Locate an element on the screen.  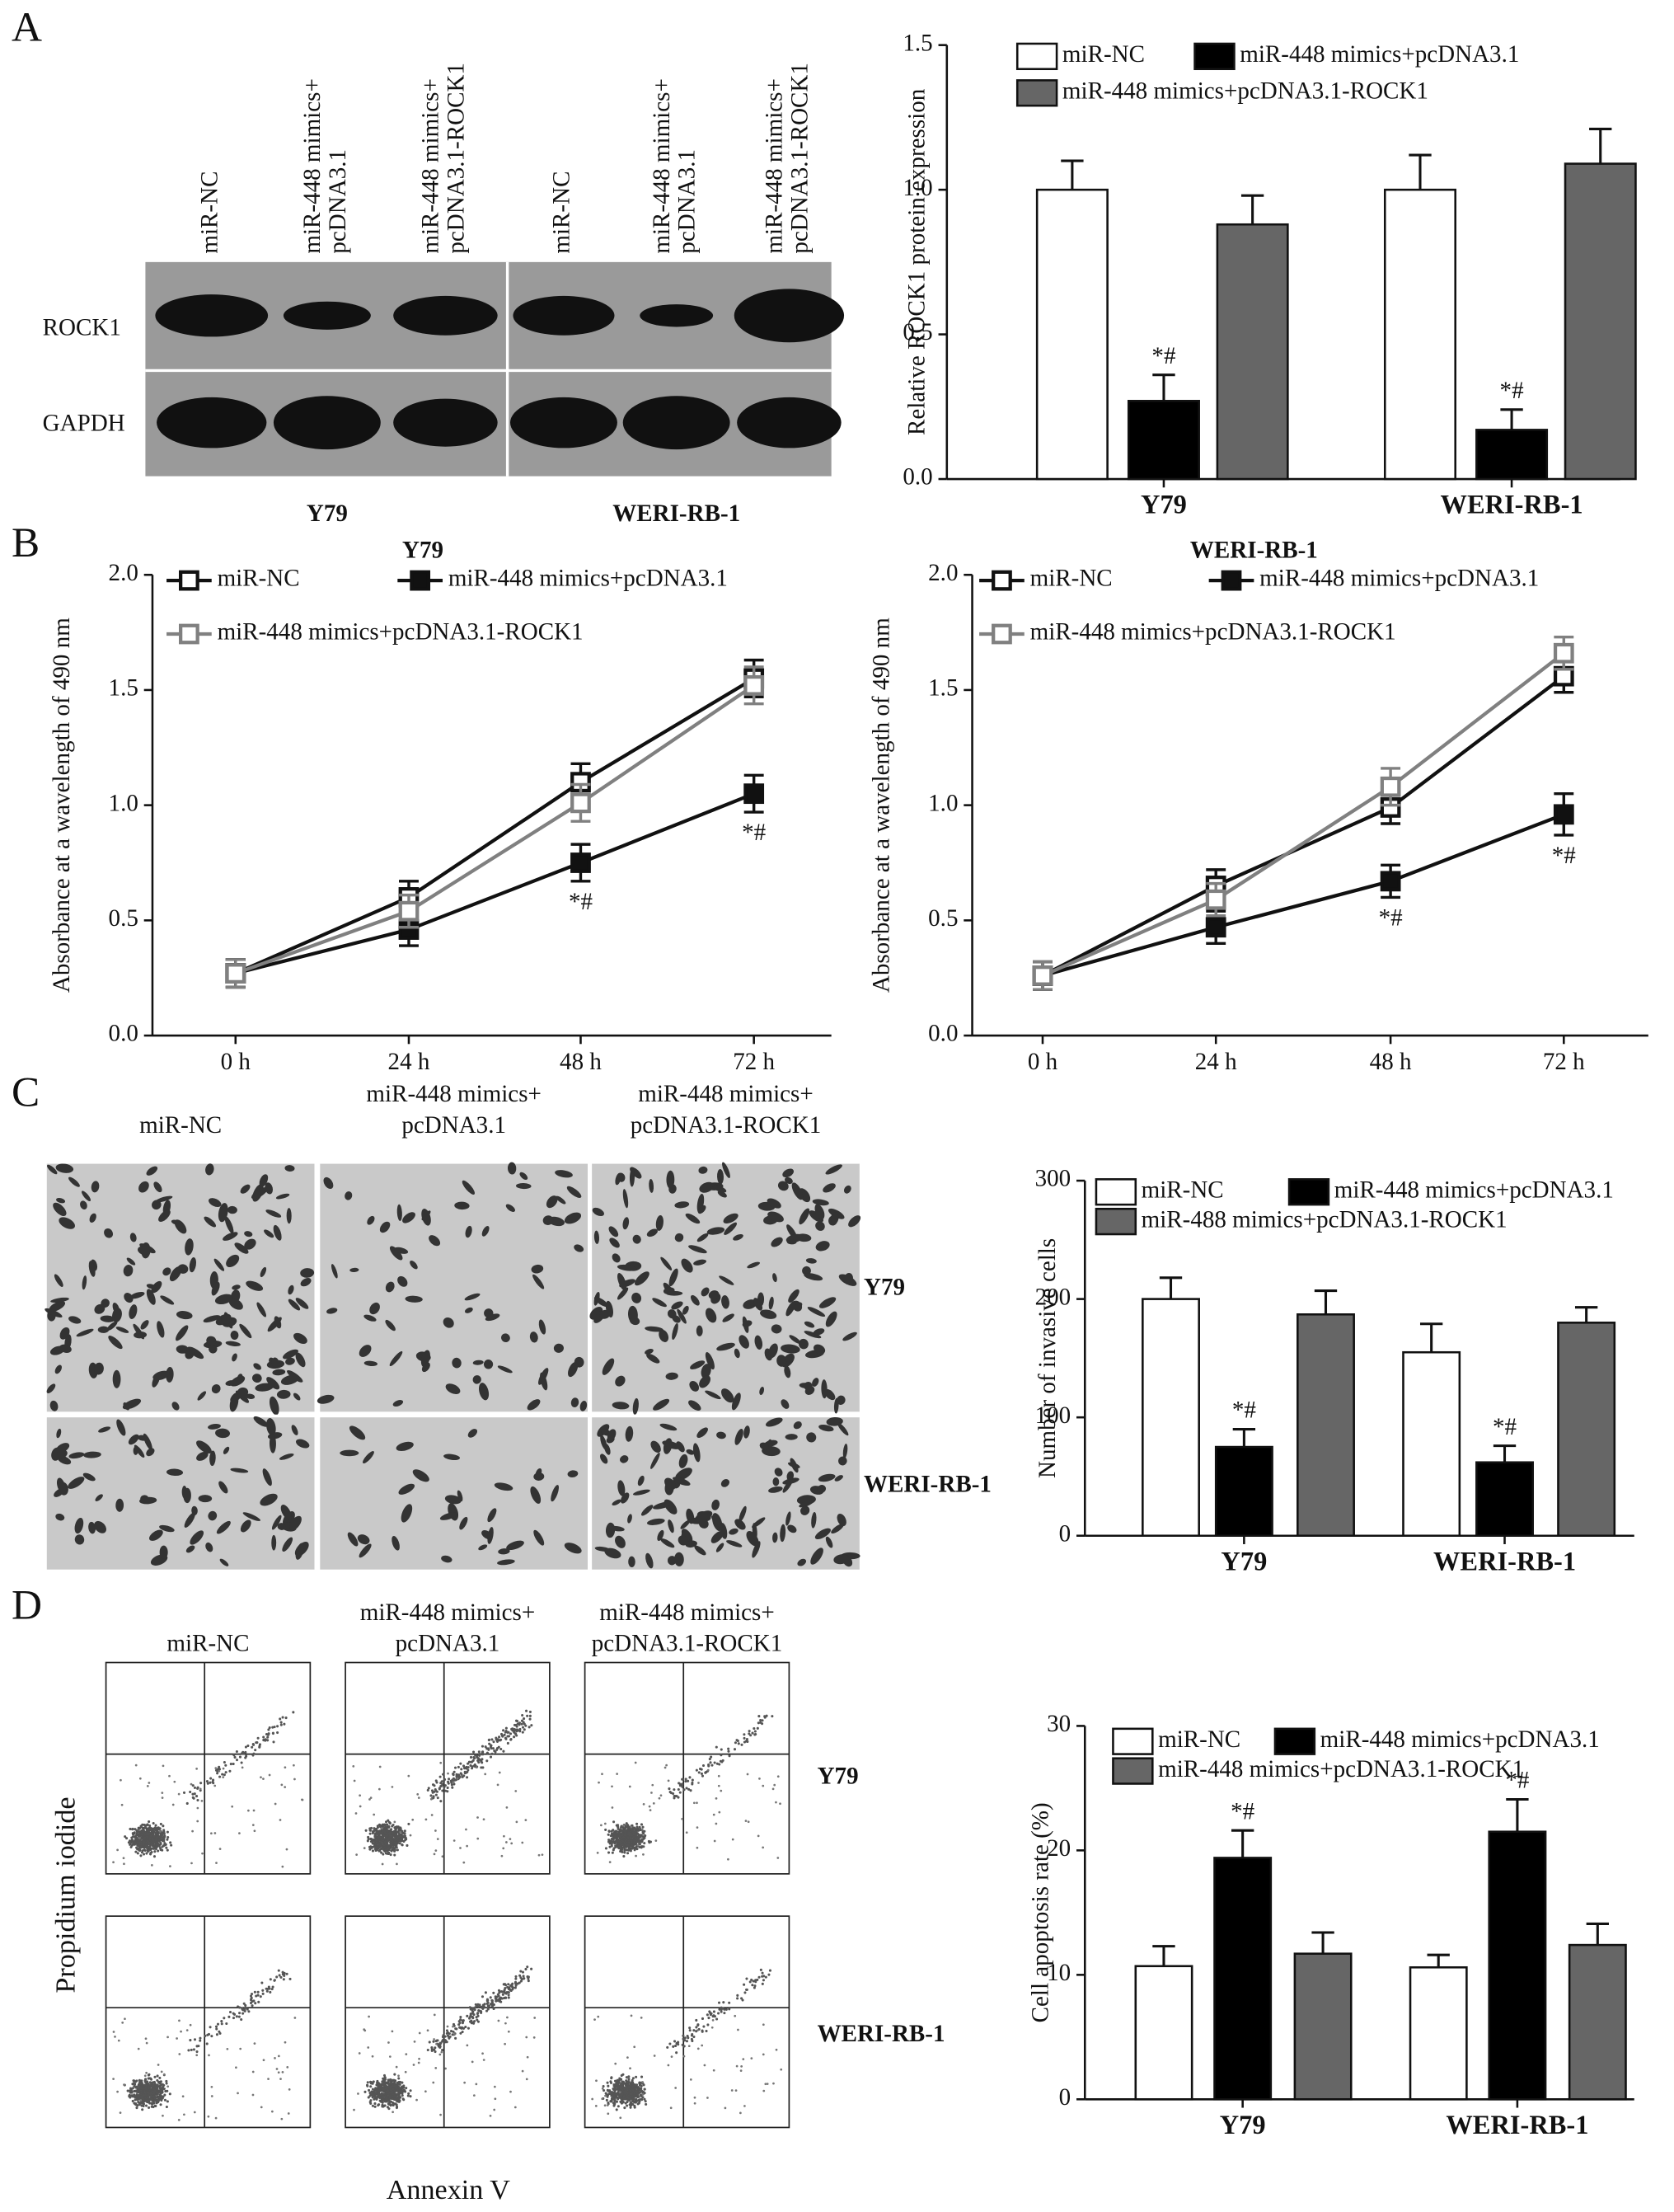
x-tick-label: WERI-RB-1 is located at coordinates (1512, 505).